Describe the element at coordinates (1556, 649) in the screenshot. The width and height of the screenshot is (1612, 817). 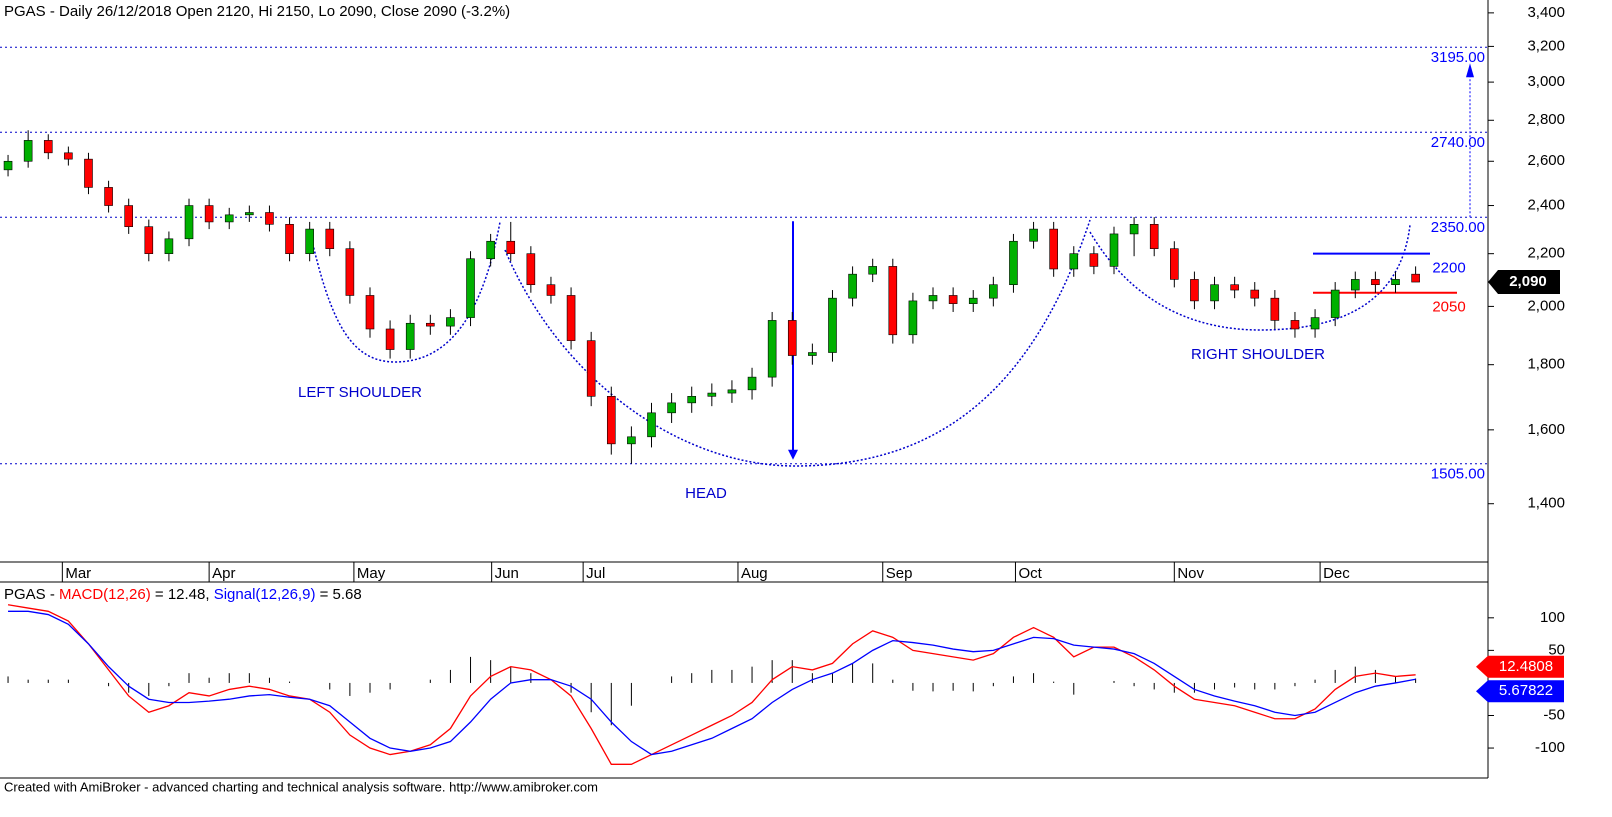
I see `y-tick-label: 50` at that location.